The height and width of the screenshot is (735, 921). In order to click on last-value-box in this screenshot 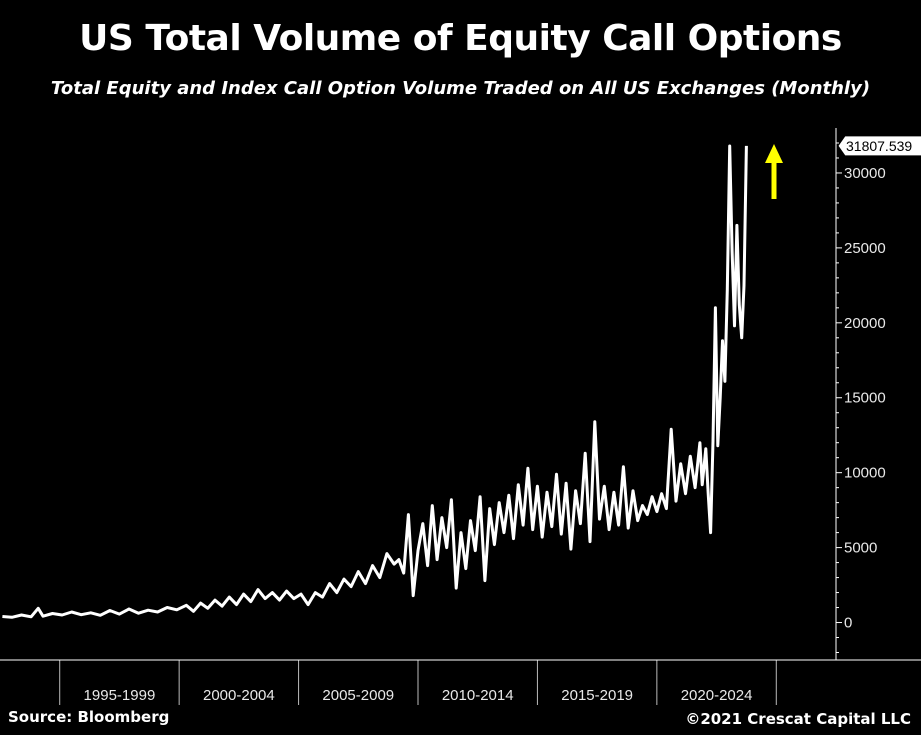, I will do `click(879, 146)`.